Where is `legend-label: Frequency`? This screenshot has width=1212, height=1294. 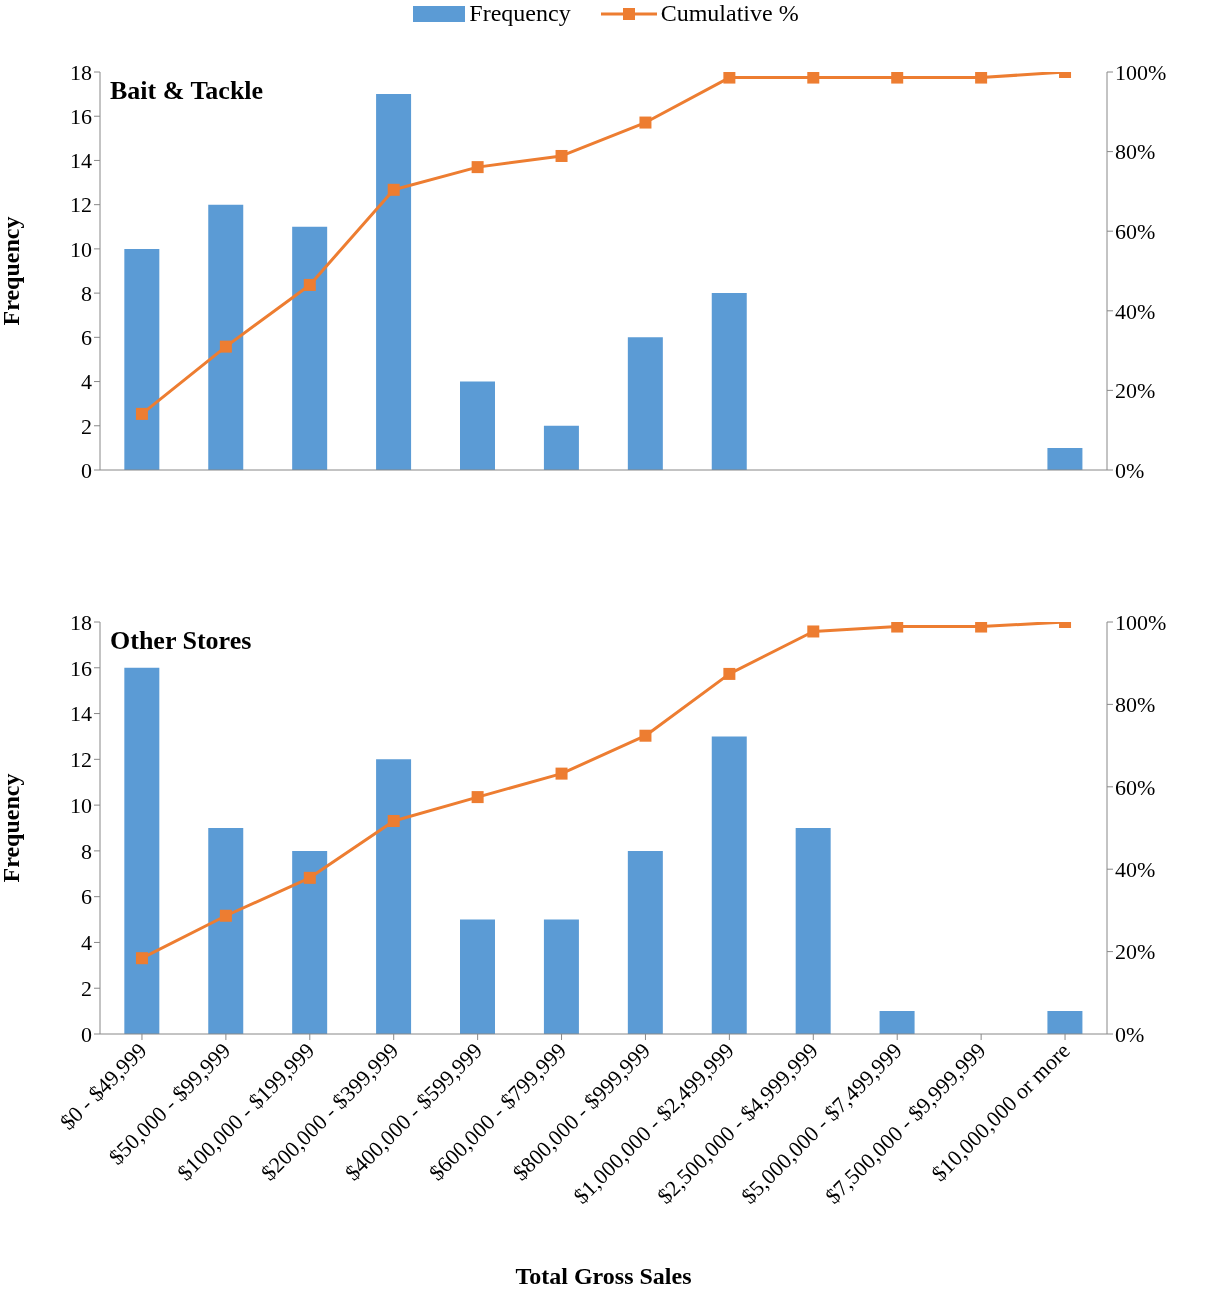 legend-label: Frequency is located at coordinates (520, 13).